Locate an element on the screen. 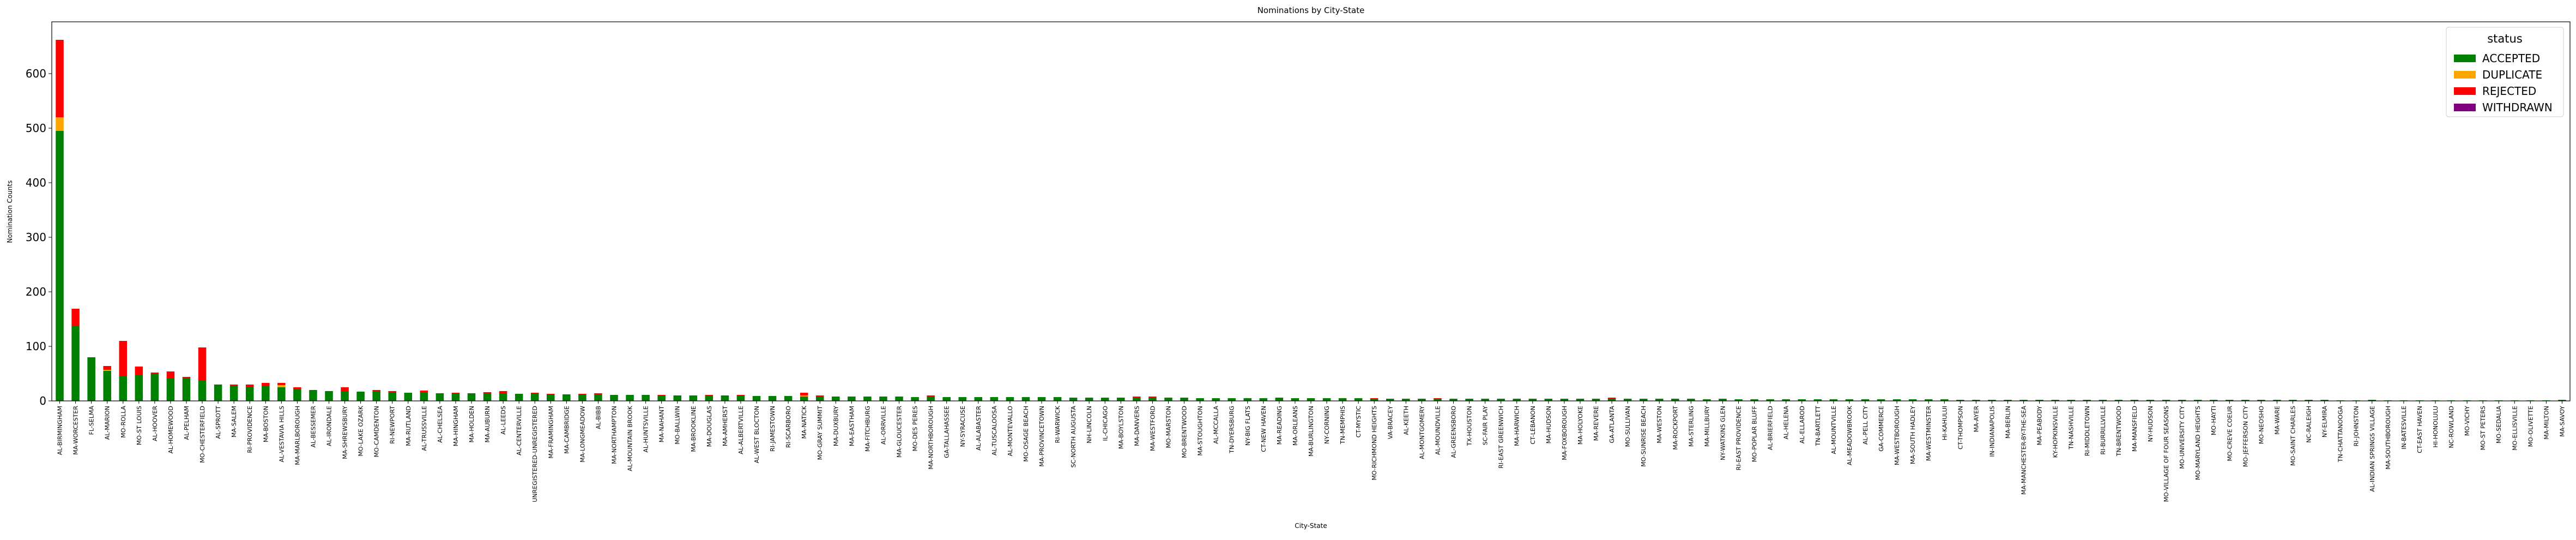 The height and width of the screenshot is (540, 2576). x-tick-label: MA-MANSFIELD is located at coordinates (2134, 429).